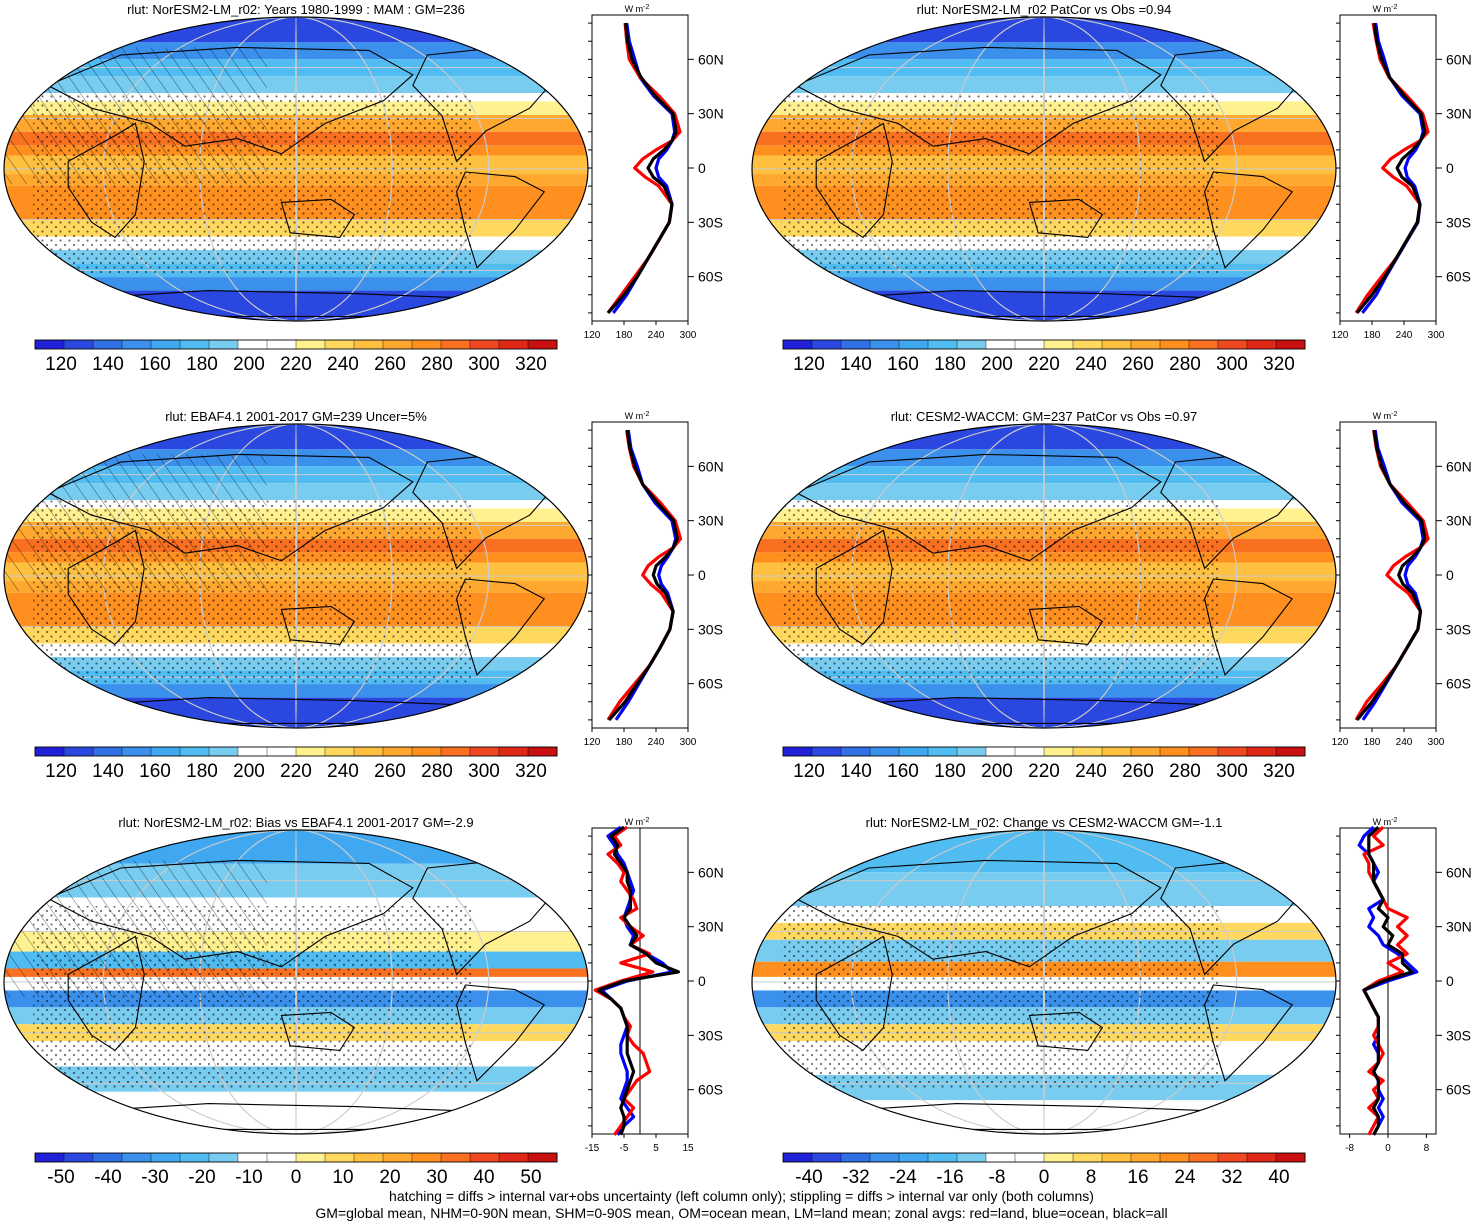 This screenshot has height=1221, width=1483. I want to click on lat-tick-label: 0, so click(1450, 981).